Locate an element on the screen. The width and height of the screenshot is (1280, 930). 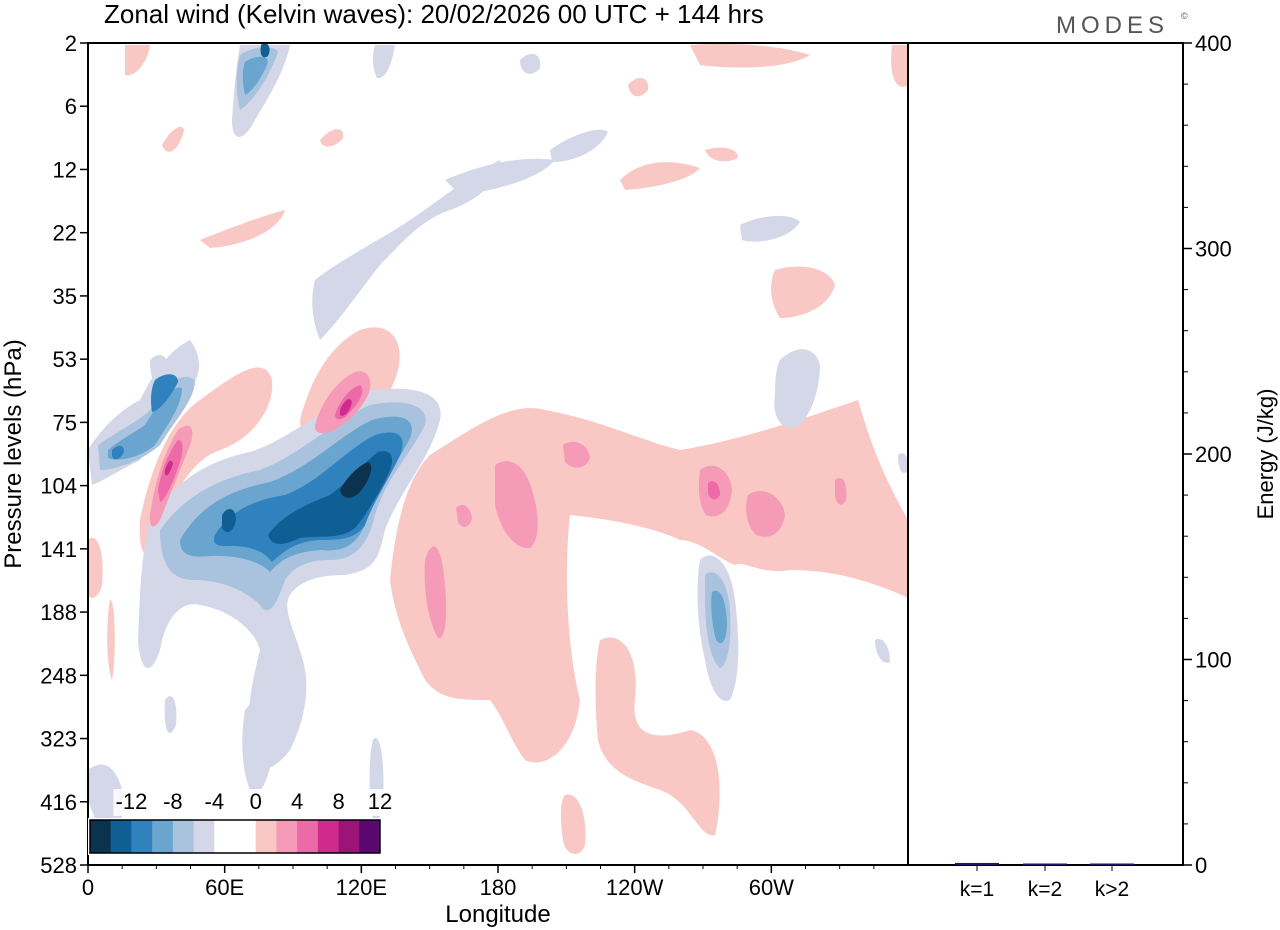
x-axis-label: Longitude is located at coordinates (497, 914).